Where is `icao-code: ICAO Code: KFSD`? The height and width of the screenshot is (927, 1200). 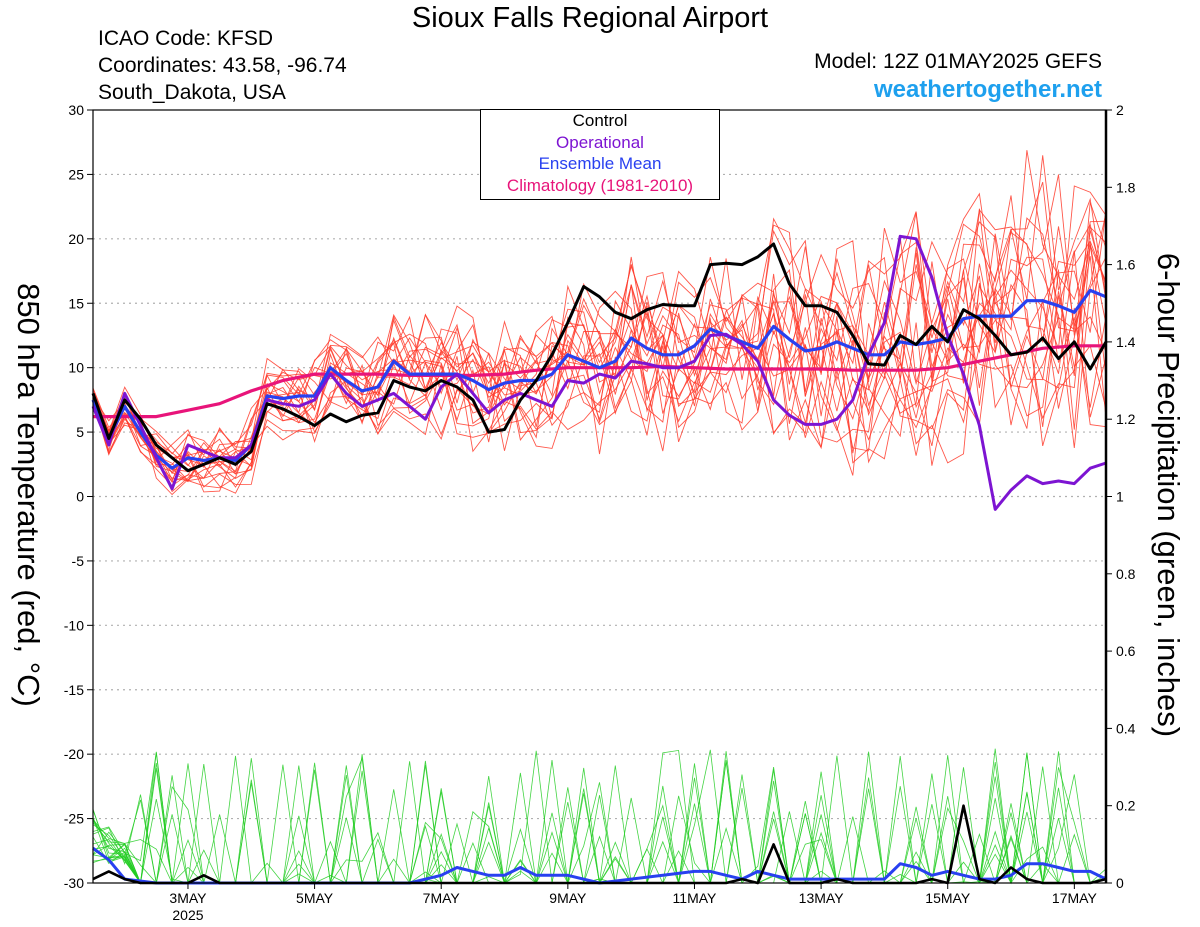
icao-code: ICAO Code: KFSD is located at coordinates (186, 38).